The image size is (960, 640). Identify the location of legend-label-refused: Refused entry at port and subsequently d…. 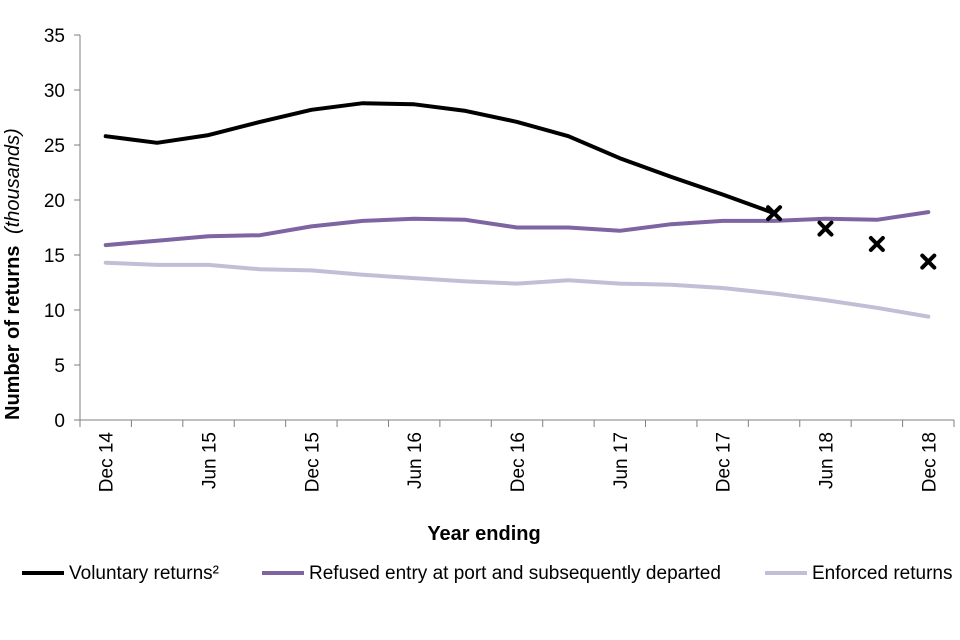
(515, 573).